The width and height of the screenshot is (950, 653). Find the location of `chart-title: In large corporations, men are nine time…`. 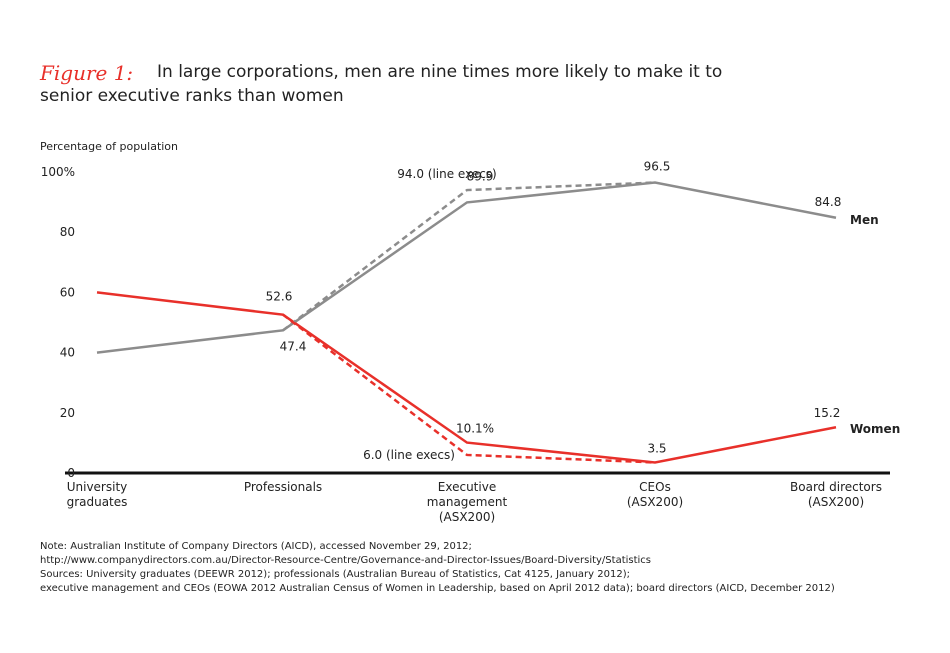

chart-title: In large corporations, men are nine time… is located at coordinates (381, 84).